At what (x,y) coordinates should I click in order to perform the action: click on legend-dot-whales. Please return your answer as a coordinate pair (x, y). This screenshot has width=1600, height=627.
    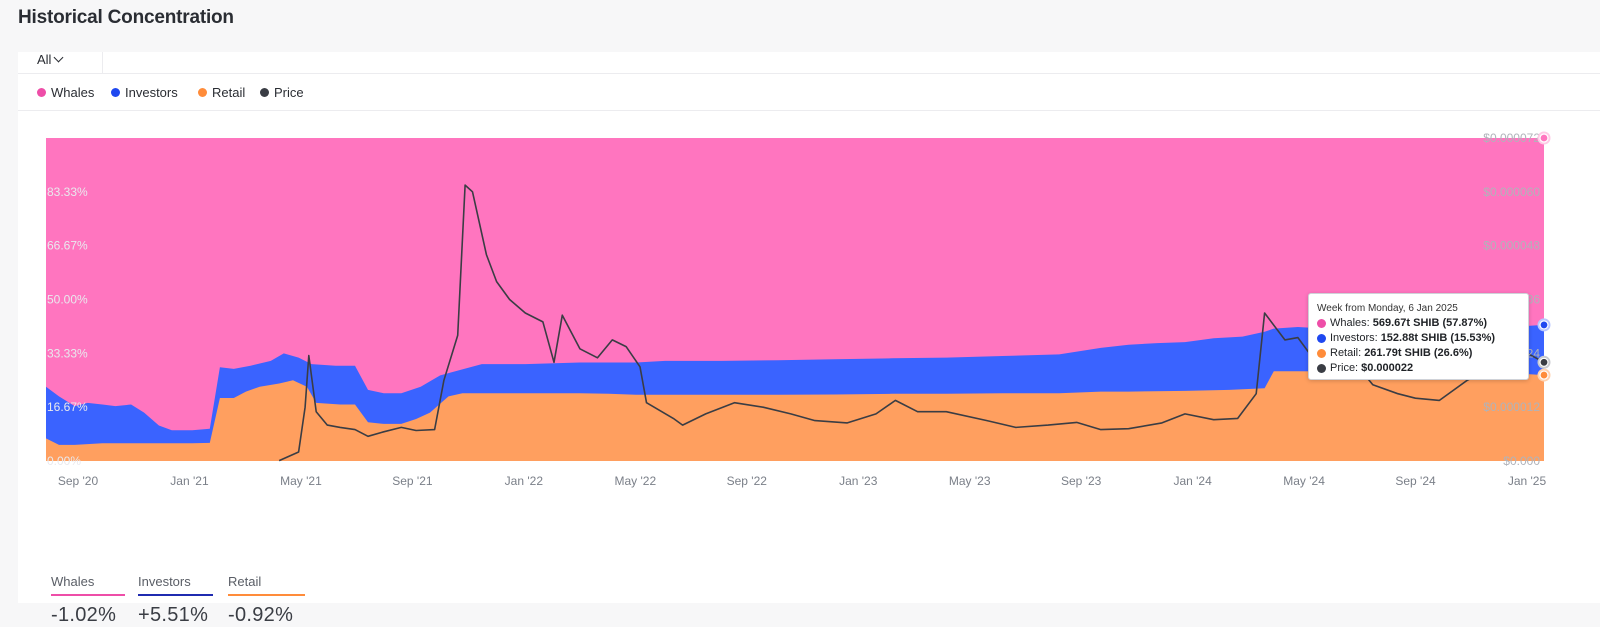
    Looking at the image, I should click on (41, 92).